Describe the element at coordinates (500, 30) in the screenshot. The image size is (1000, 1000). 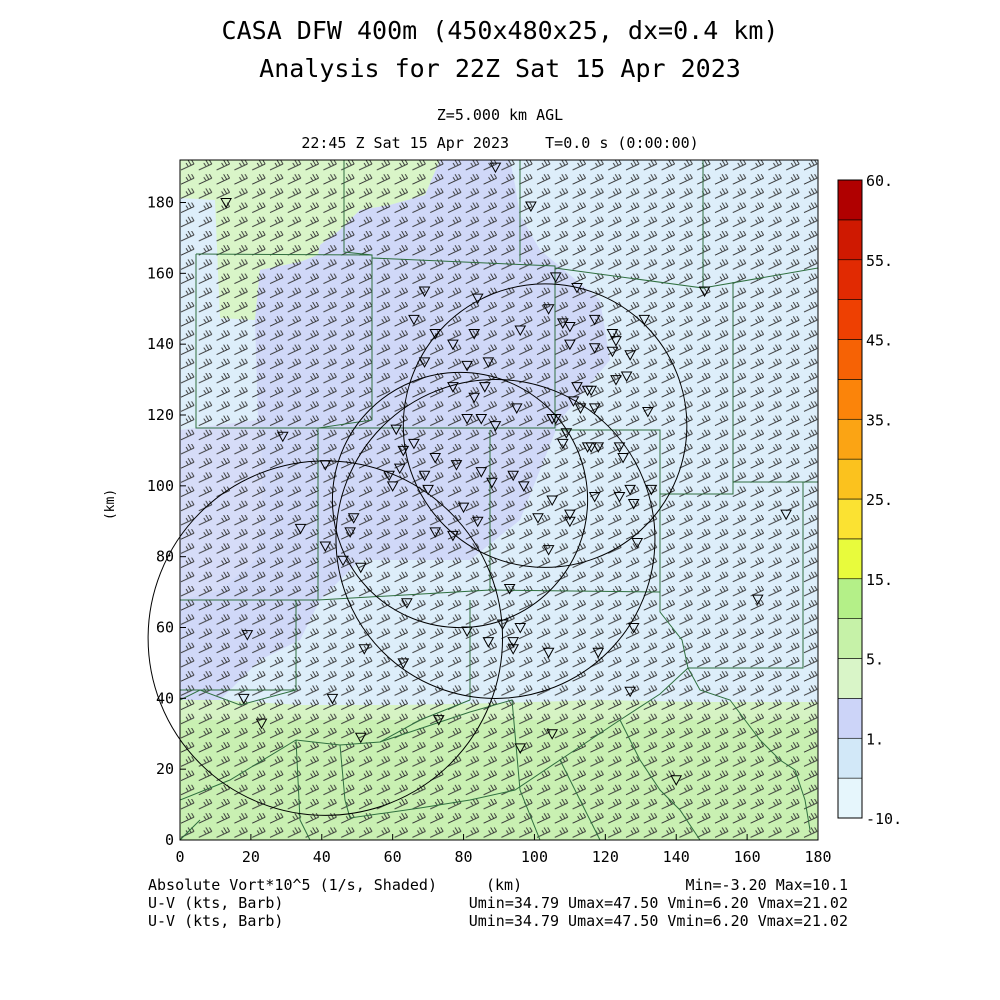
I see `title-line-1: CASA DFW 400m (450x480x25, dx=0.4 km)` at that location.